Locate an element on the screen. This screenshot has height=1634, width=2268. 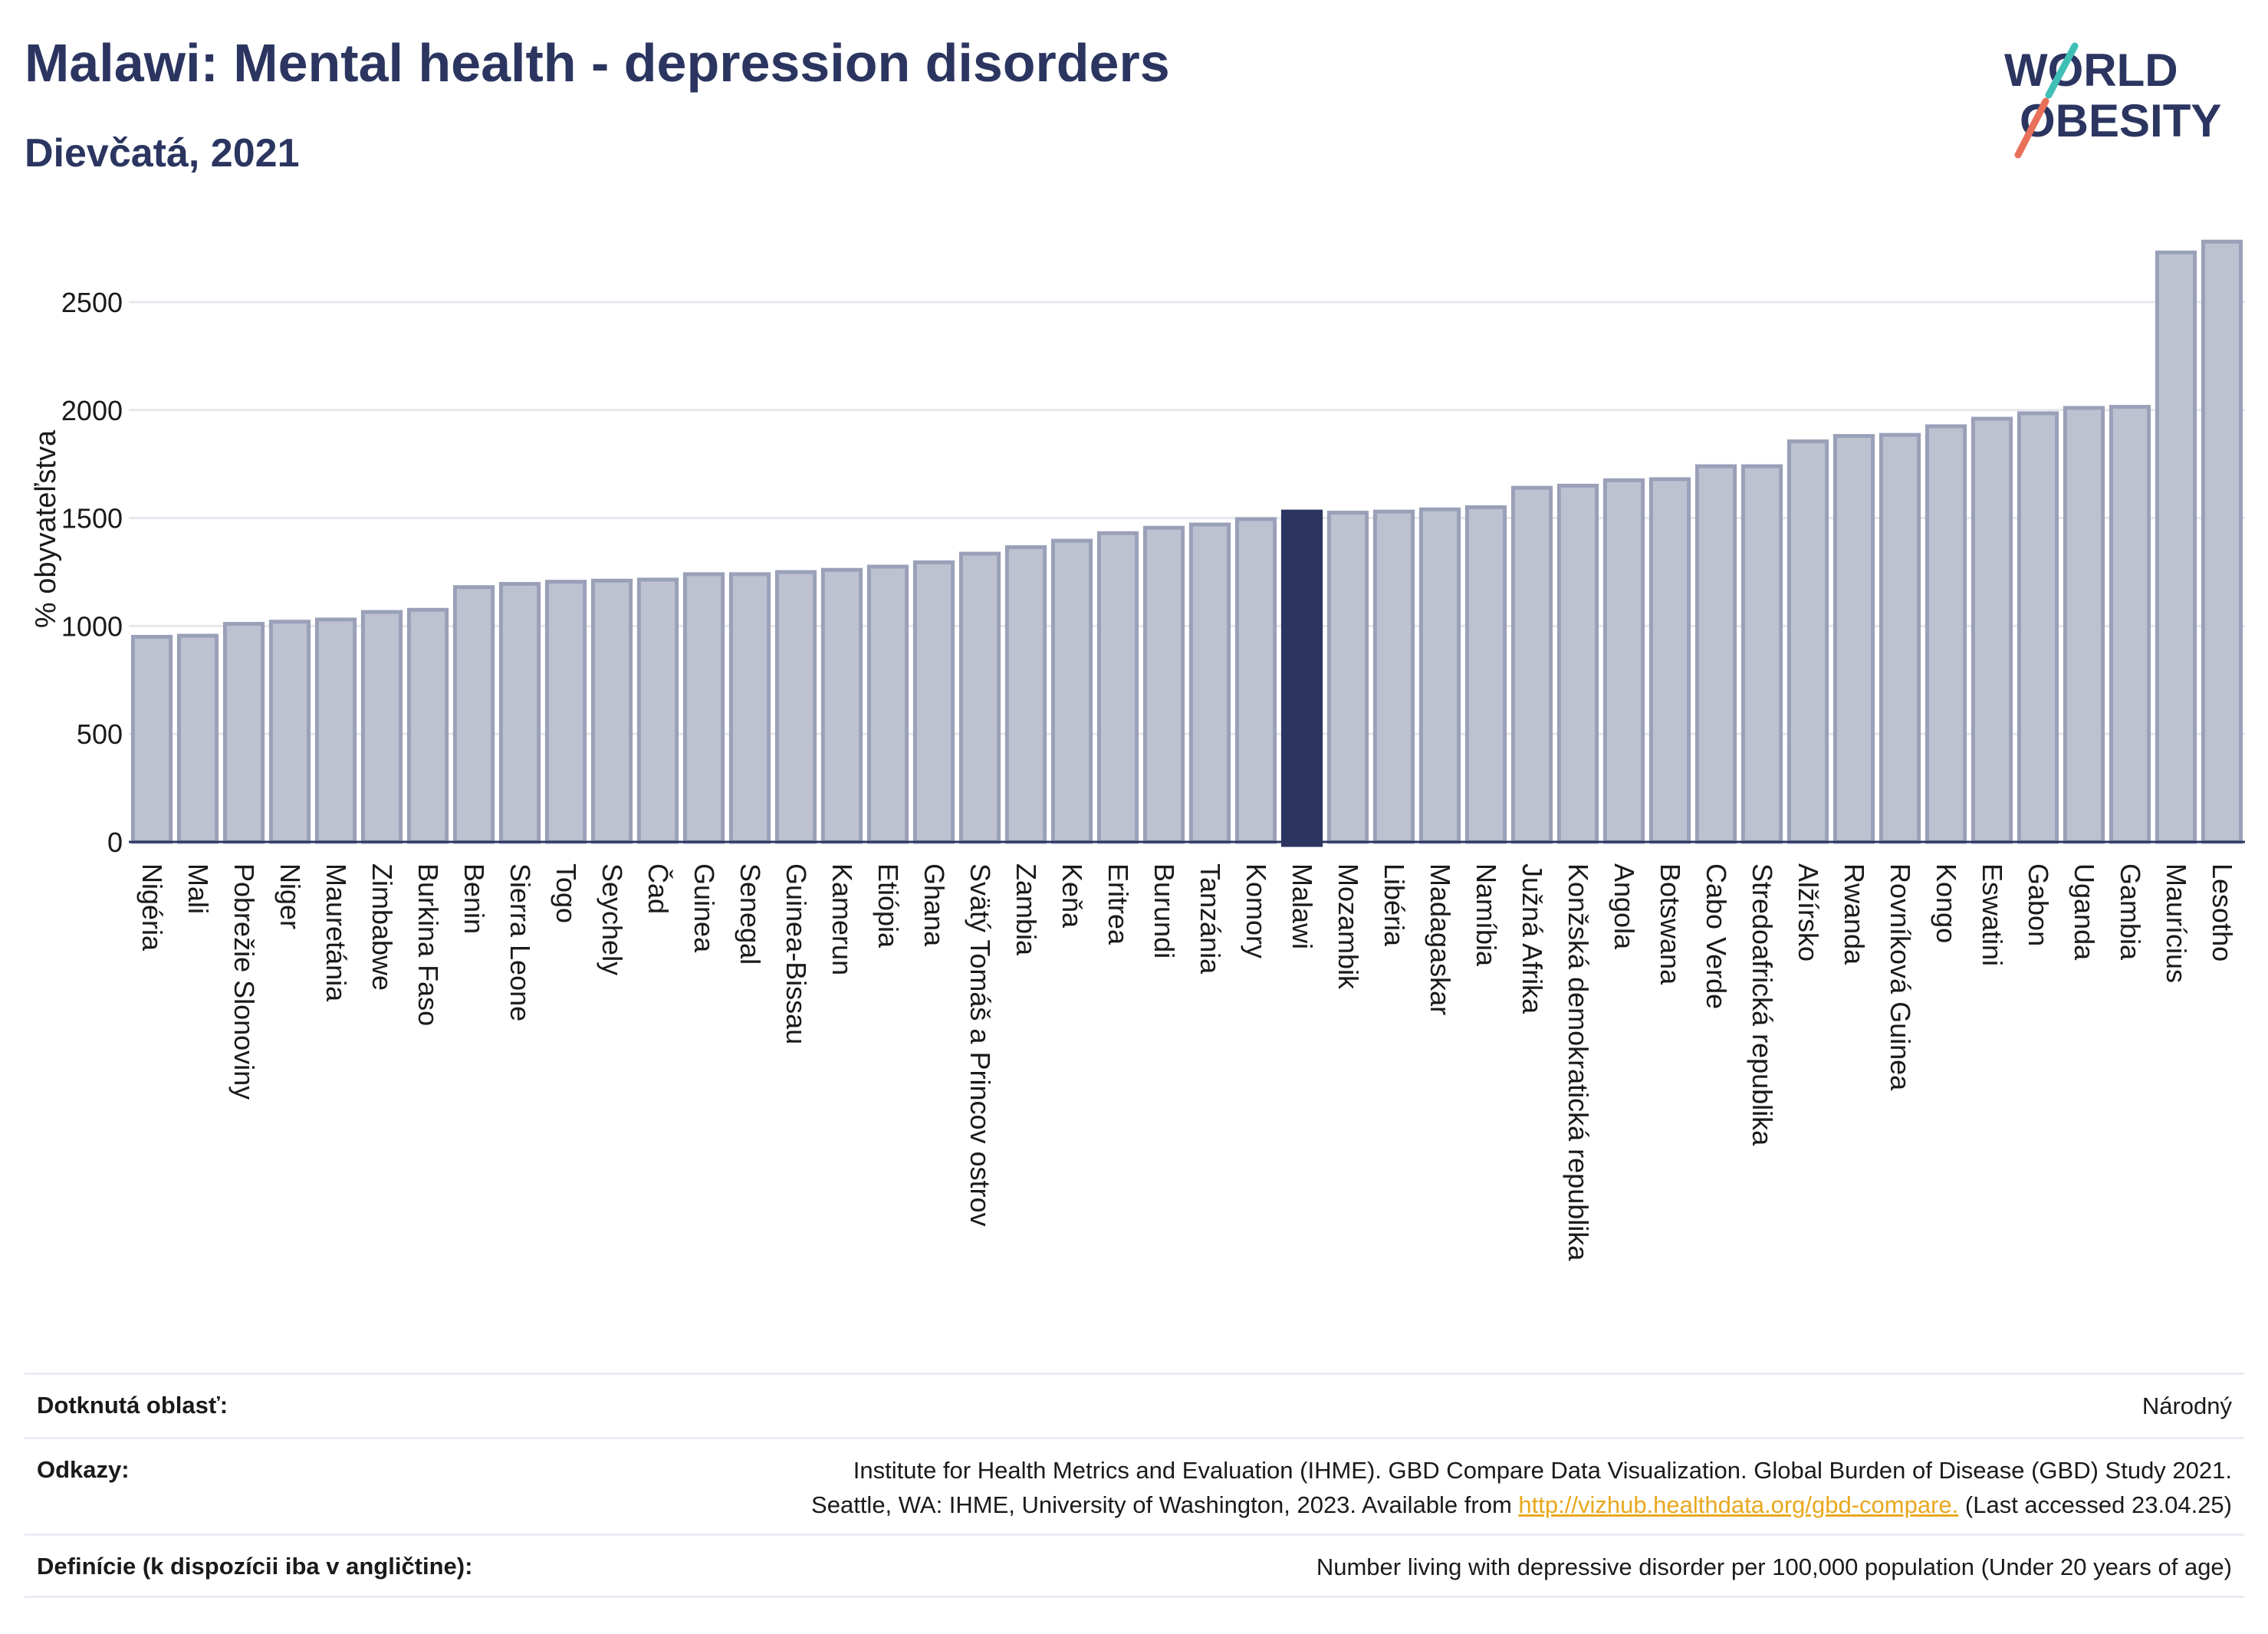
x-tick-label: Čad is located at coordinates (658, 889).